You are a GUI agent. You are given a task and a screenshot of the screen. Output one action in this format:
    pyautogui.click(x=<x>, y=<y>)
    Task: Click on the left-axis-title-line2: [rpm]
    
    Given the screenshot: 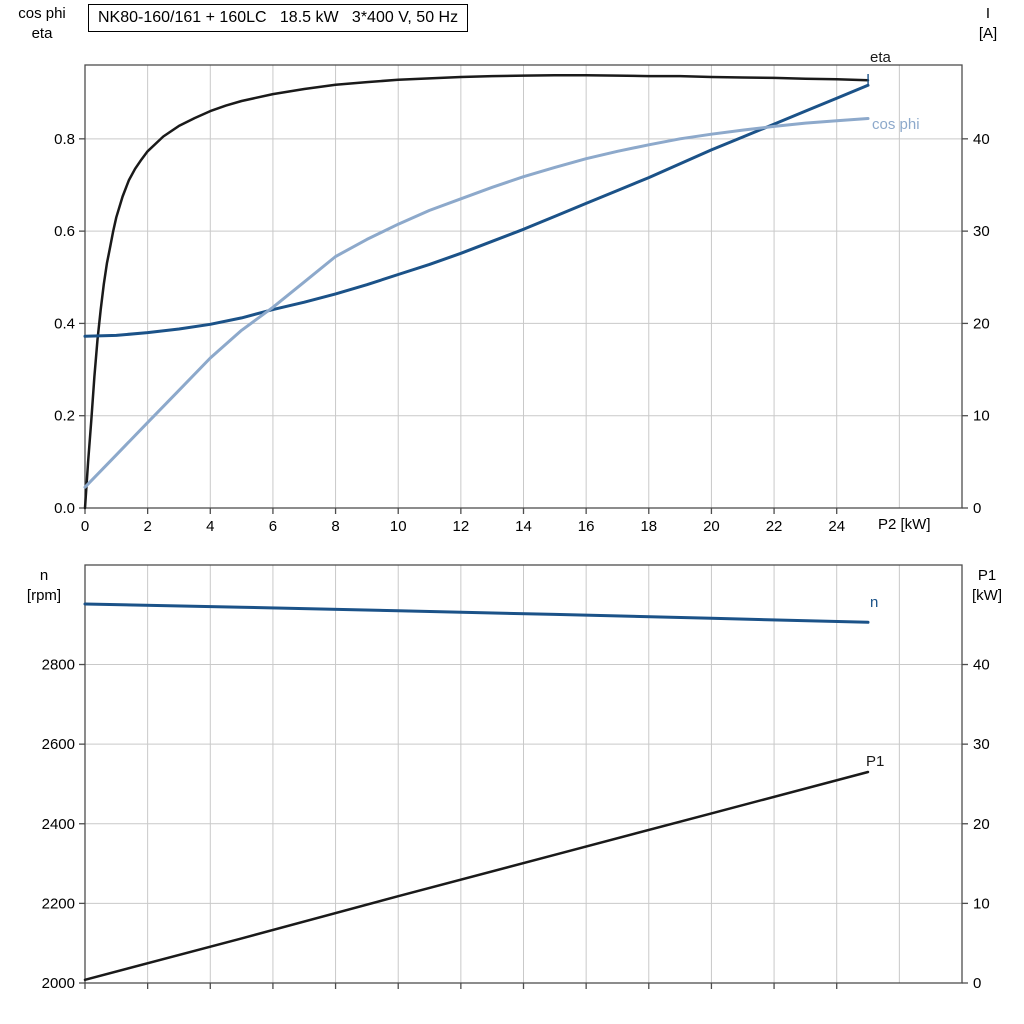 What is the action you would take?
    pyautogui.click(x=44, y=595)
    